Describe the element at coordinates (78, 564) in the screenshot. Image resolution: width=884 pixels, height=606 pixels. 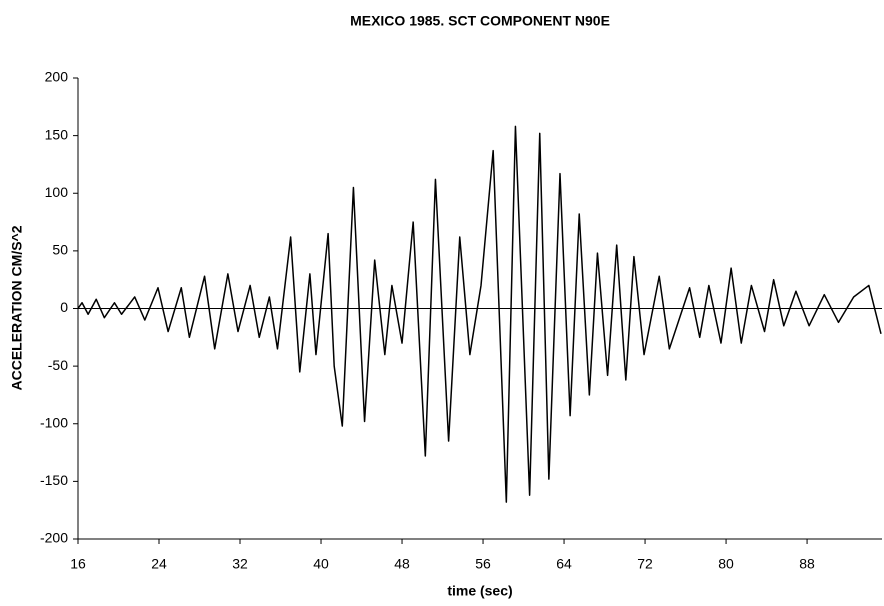
I see `x-tick-label: 16` at that location.